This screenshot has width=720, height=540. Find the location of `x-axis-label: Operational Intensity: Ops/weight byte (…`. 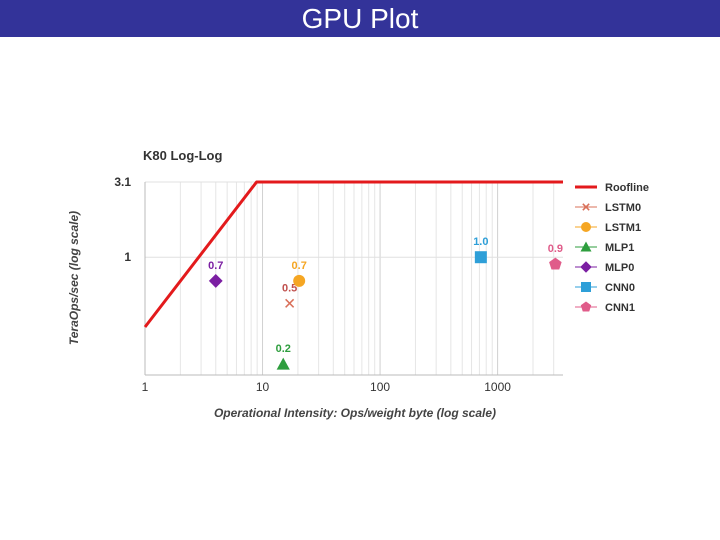

x-axis-label: Operational Intensity: Ops/weight byte (… is located at coordinates (355, 413).